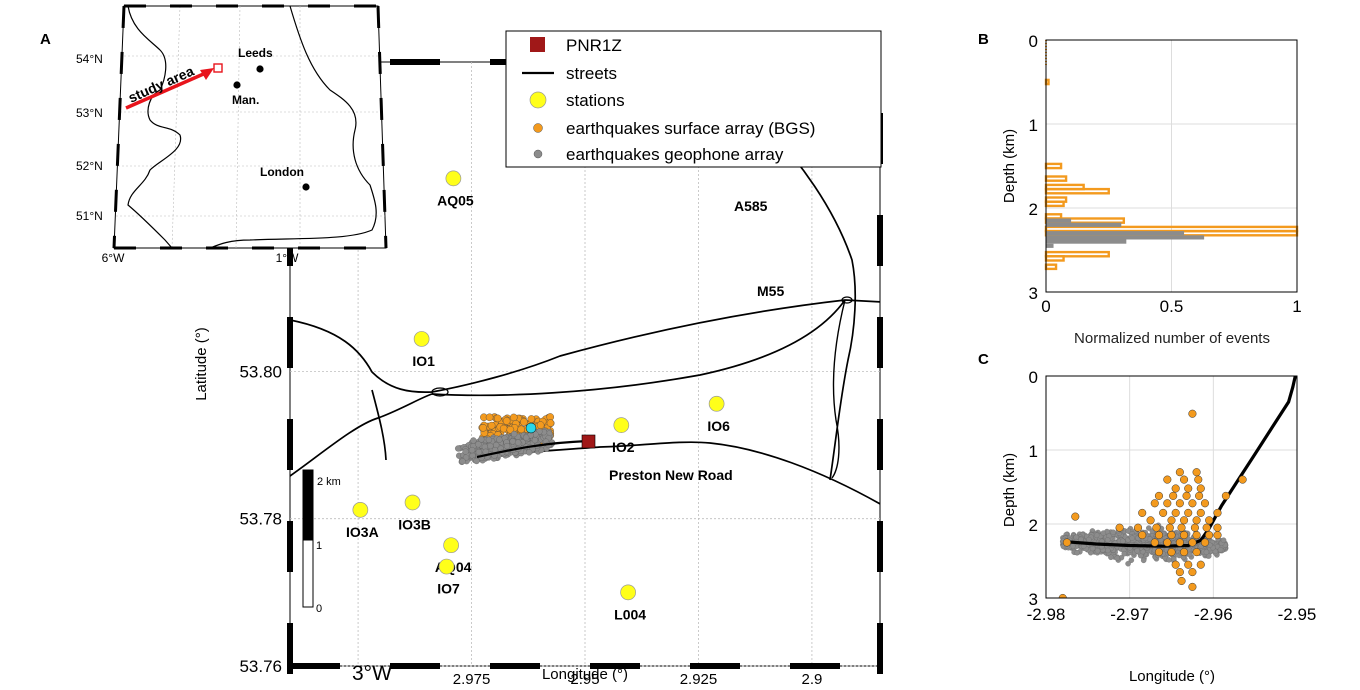 The image size is (1360, 690). What do you see at coordinates (201, 364) in the screenshot?
I see `map-y-axis-label: Latitude (°)` at bounding box center [201, 364].